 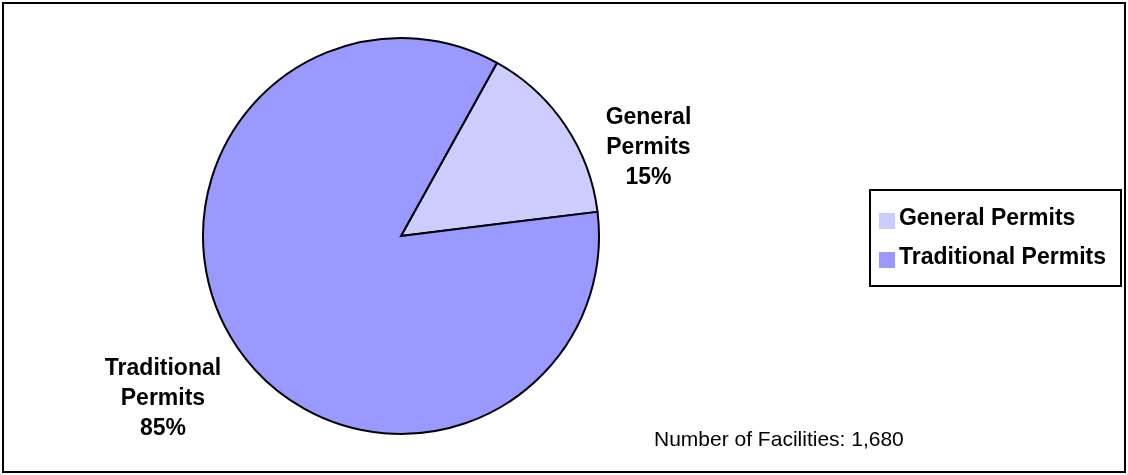 I want to click on data-label: 15%, so click(x=648, y=175).